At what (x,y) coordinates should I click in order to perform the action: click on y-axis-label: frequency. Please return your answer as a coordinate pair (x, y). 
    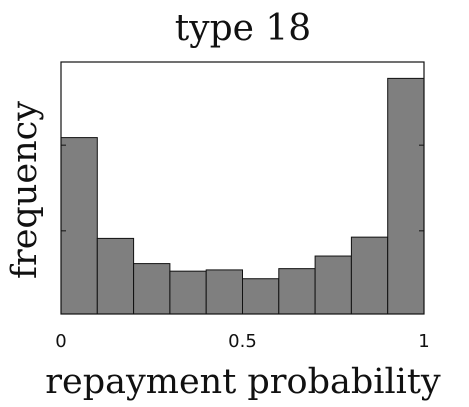
    Looking at the image, I should click on (25, 190).